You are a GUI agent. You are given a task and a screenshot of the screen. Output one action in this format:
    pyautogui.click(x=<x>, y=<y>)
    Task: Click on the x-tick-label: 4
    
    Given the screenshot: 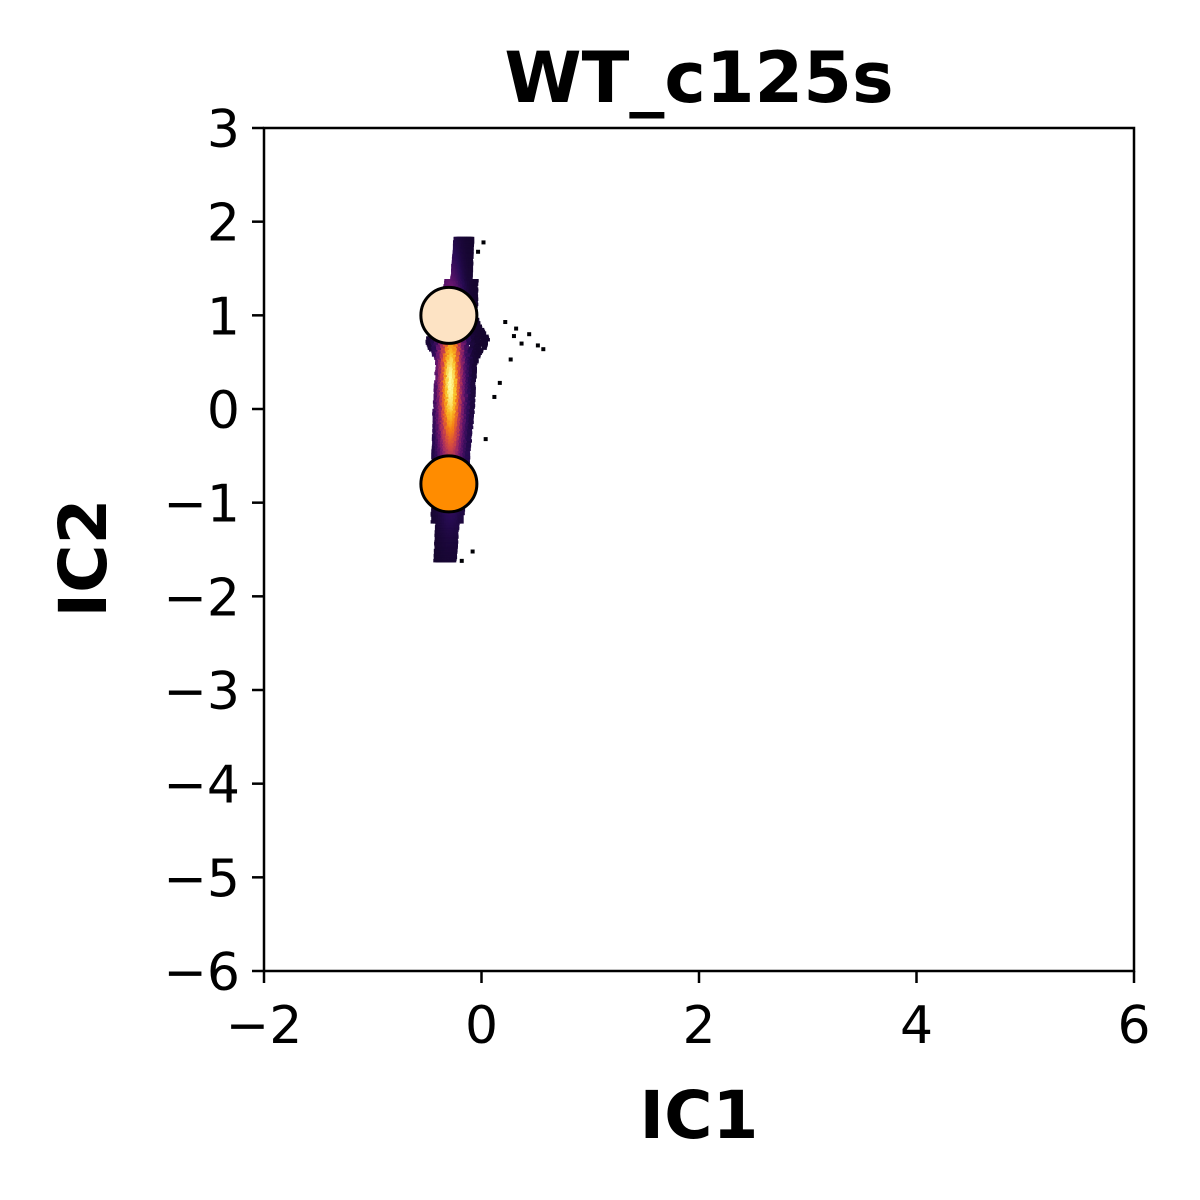 What is the action you would take?
    pyautogui.click(x=916, y=1026)
    